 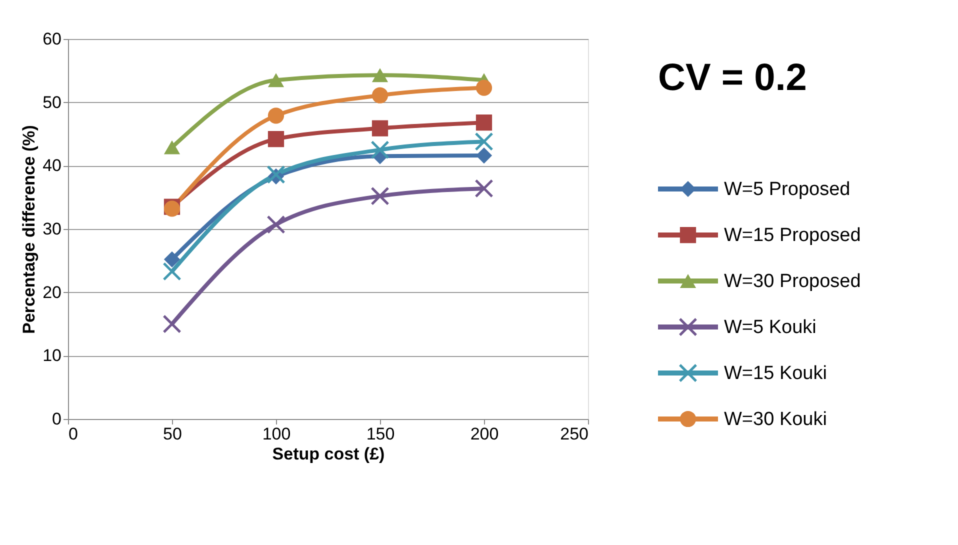 I want to click on legend-label: W=15 Proposed, so click(x=792, y=235).